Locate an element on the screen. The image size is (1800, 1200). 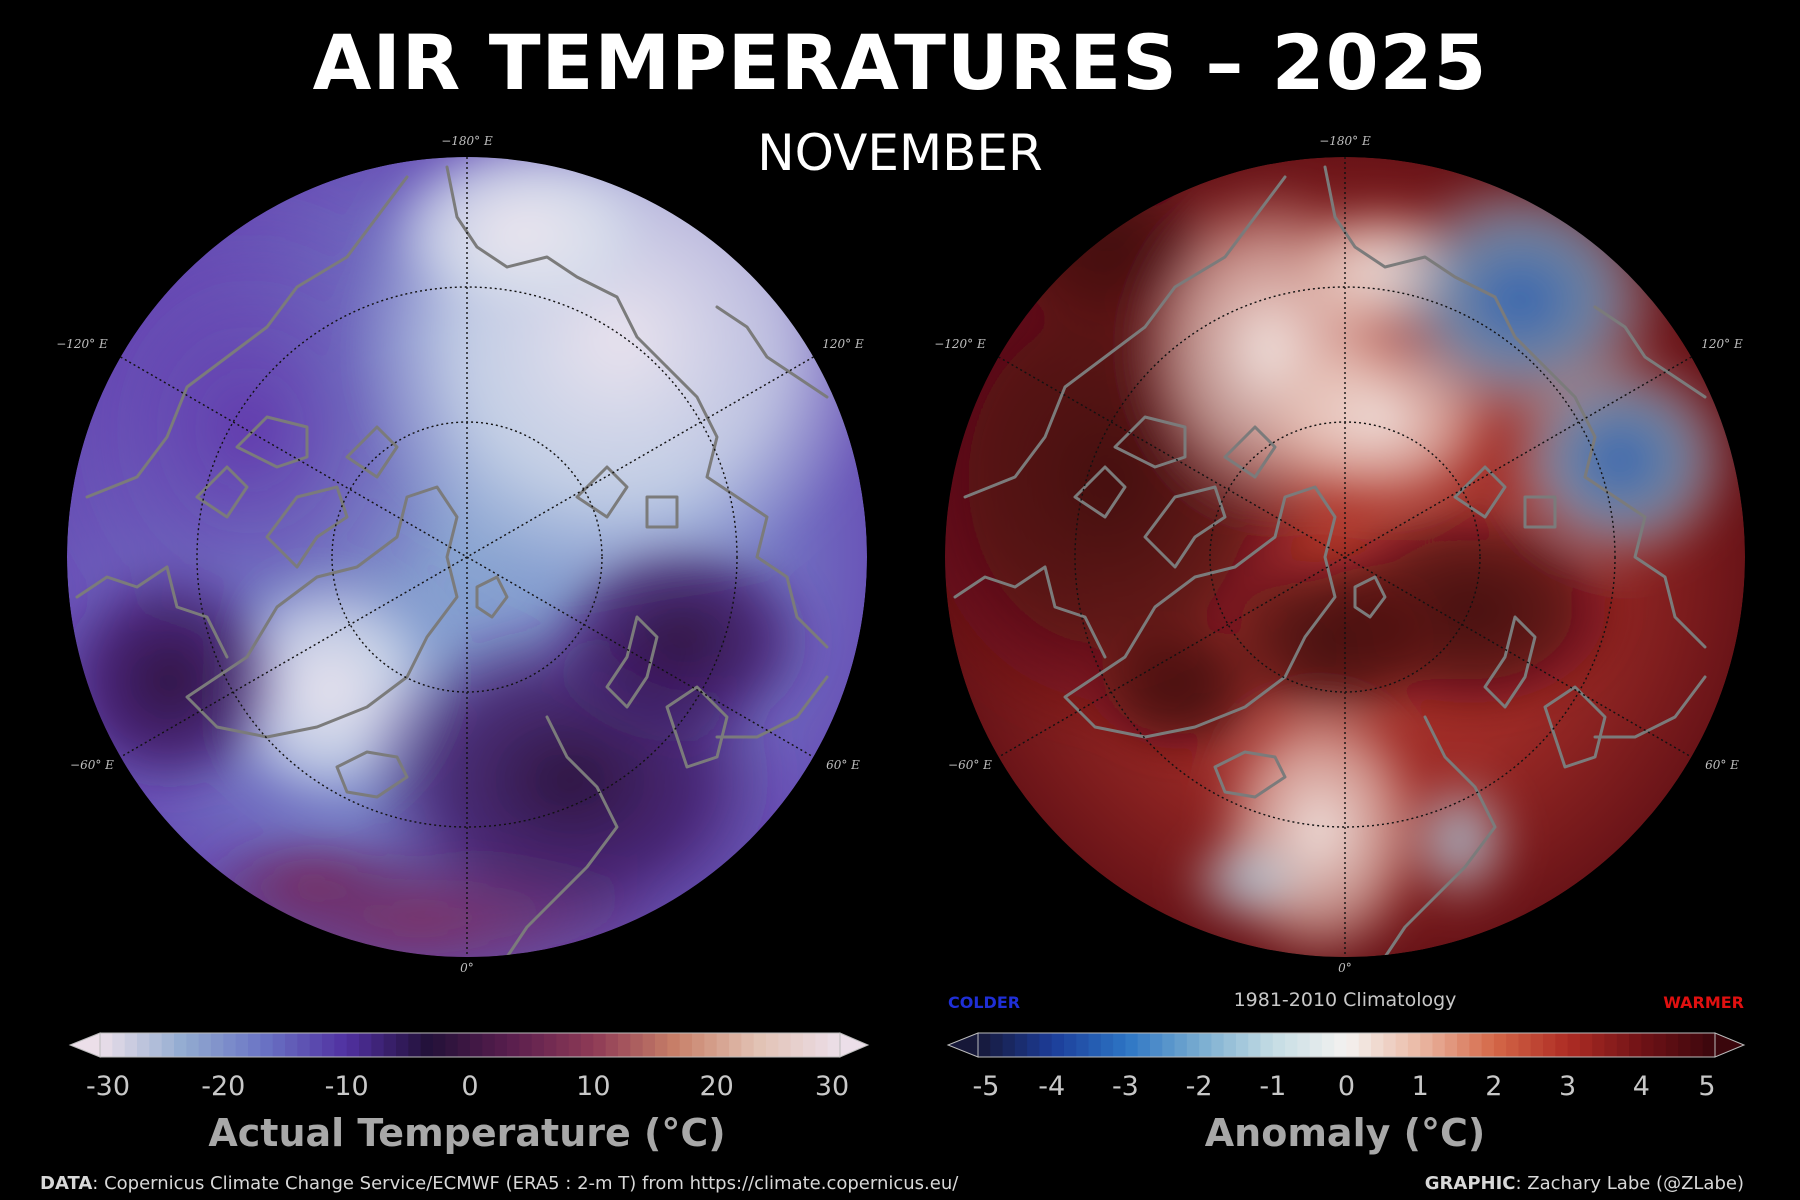
temp-tick-label: 30 is located at coordinates (832, 1086).